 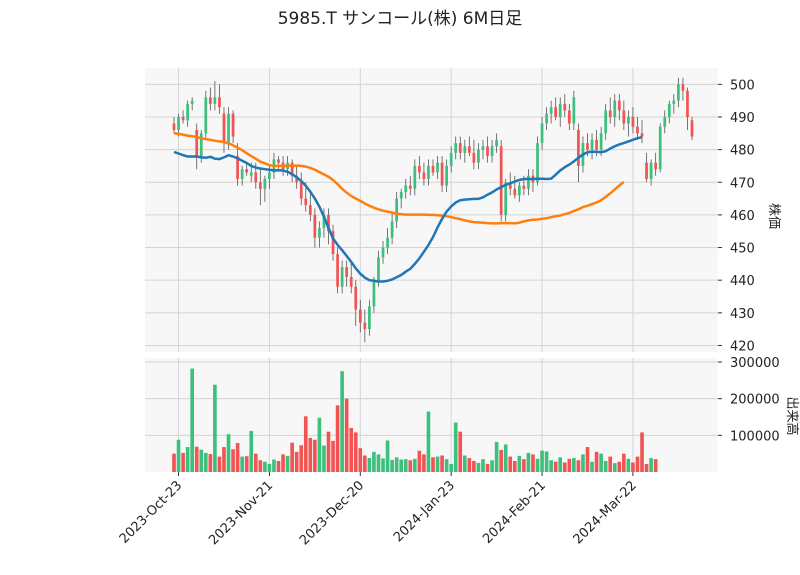 I want to click on long-moving-average-line, so click(x=399, y=178).